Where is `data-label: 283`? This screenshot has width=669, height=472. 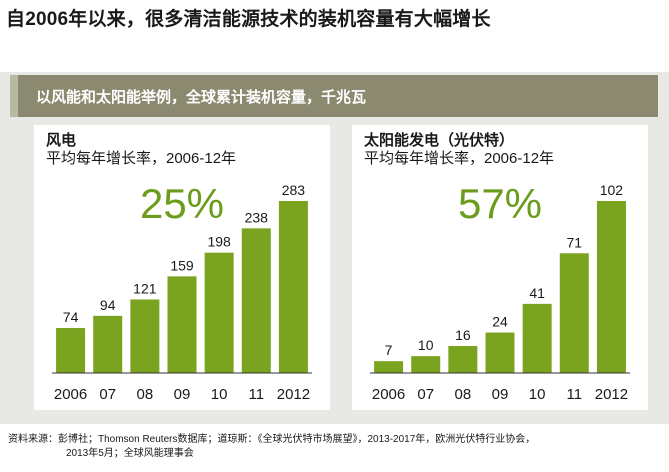 data-label: 283 is located at coordinates (294, 190).